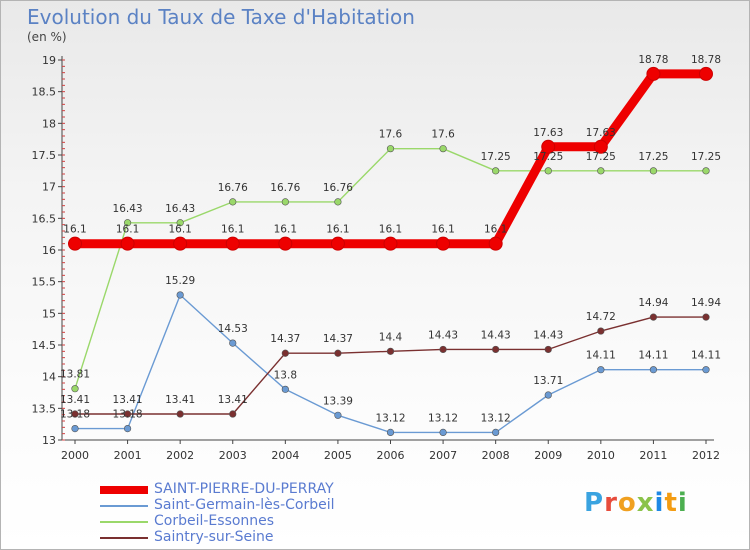 Image resolution: width=750 pixels, height=550 pixels. Describe the element at coordinates (496, 335) in the screenshot. I see `data-label: 14.43` at that location.